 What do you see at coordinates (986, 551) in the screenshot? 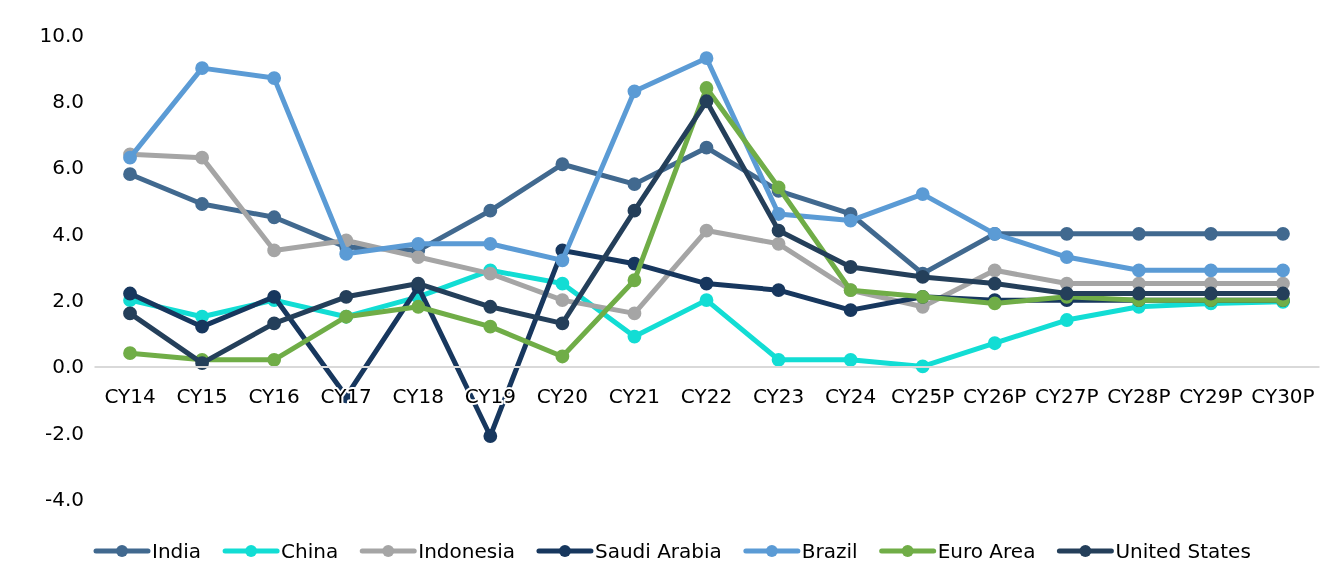
I see `legend-label: Euro Area` at bounding box center [986, 551].